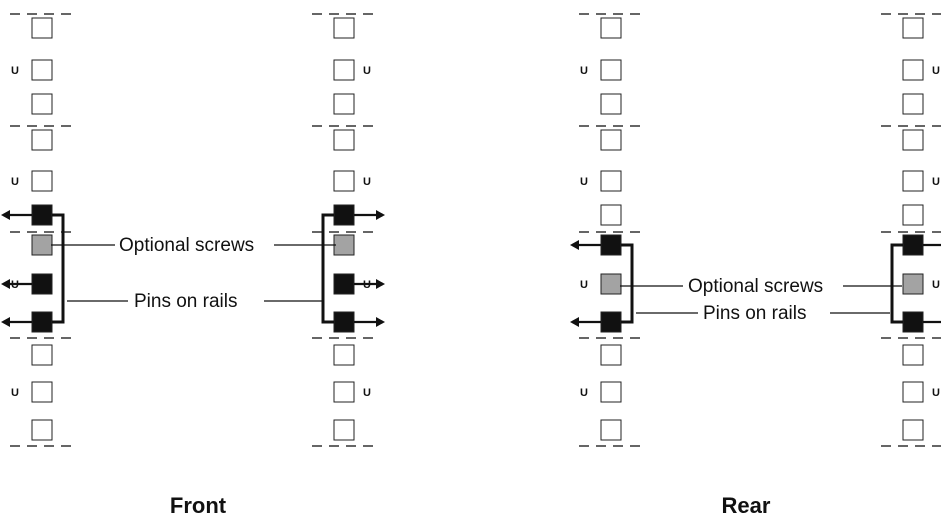 Image resolution: width=941 pixels, height=523 pixels. Describe the element at coordinates (584, 182) in the screenshot. I see `rear-unit-label-0-1: U` at that location.